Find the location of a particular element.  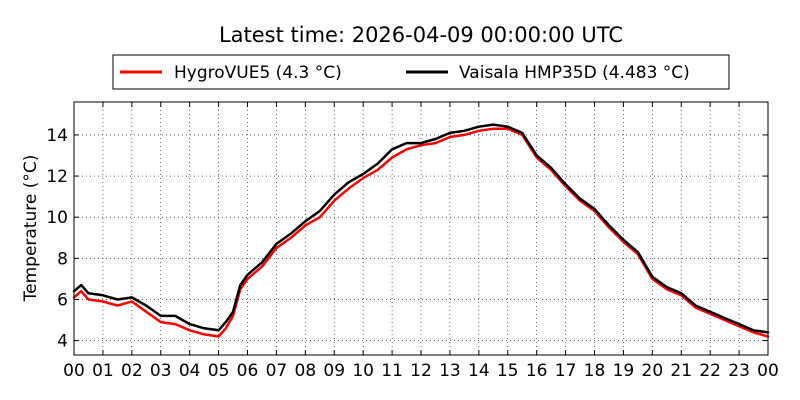

x-tick-label: 09 is located at coordinates (334, 371).